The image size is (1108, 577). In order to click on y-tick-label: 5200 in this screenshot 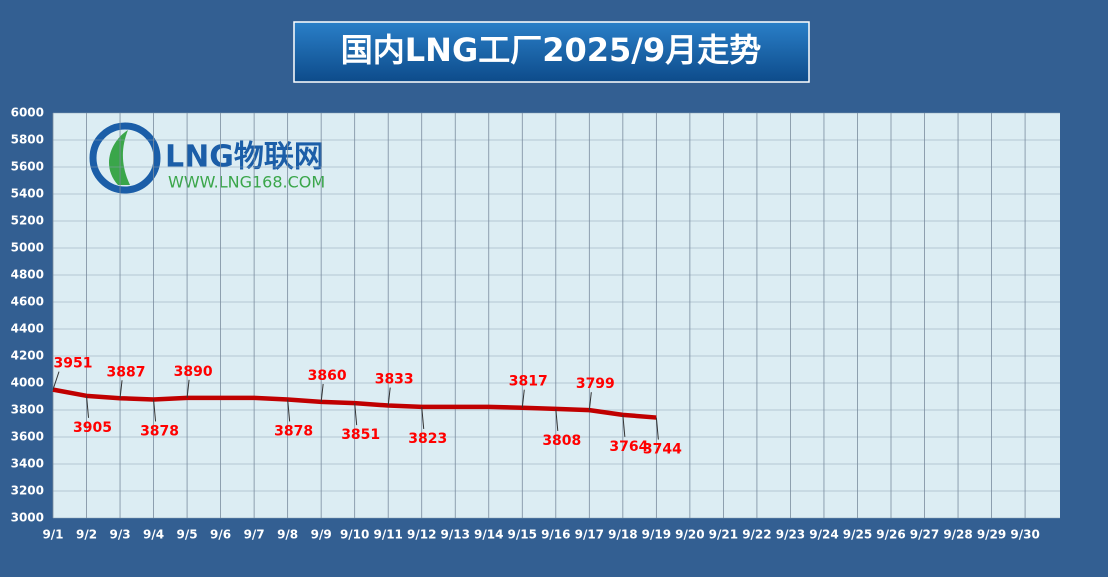, I will do `click(27, 221)`.